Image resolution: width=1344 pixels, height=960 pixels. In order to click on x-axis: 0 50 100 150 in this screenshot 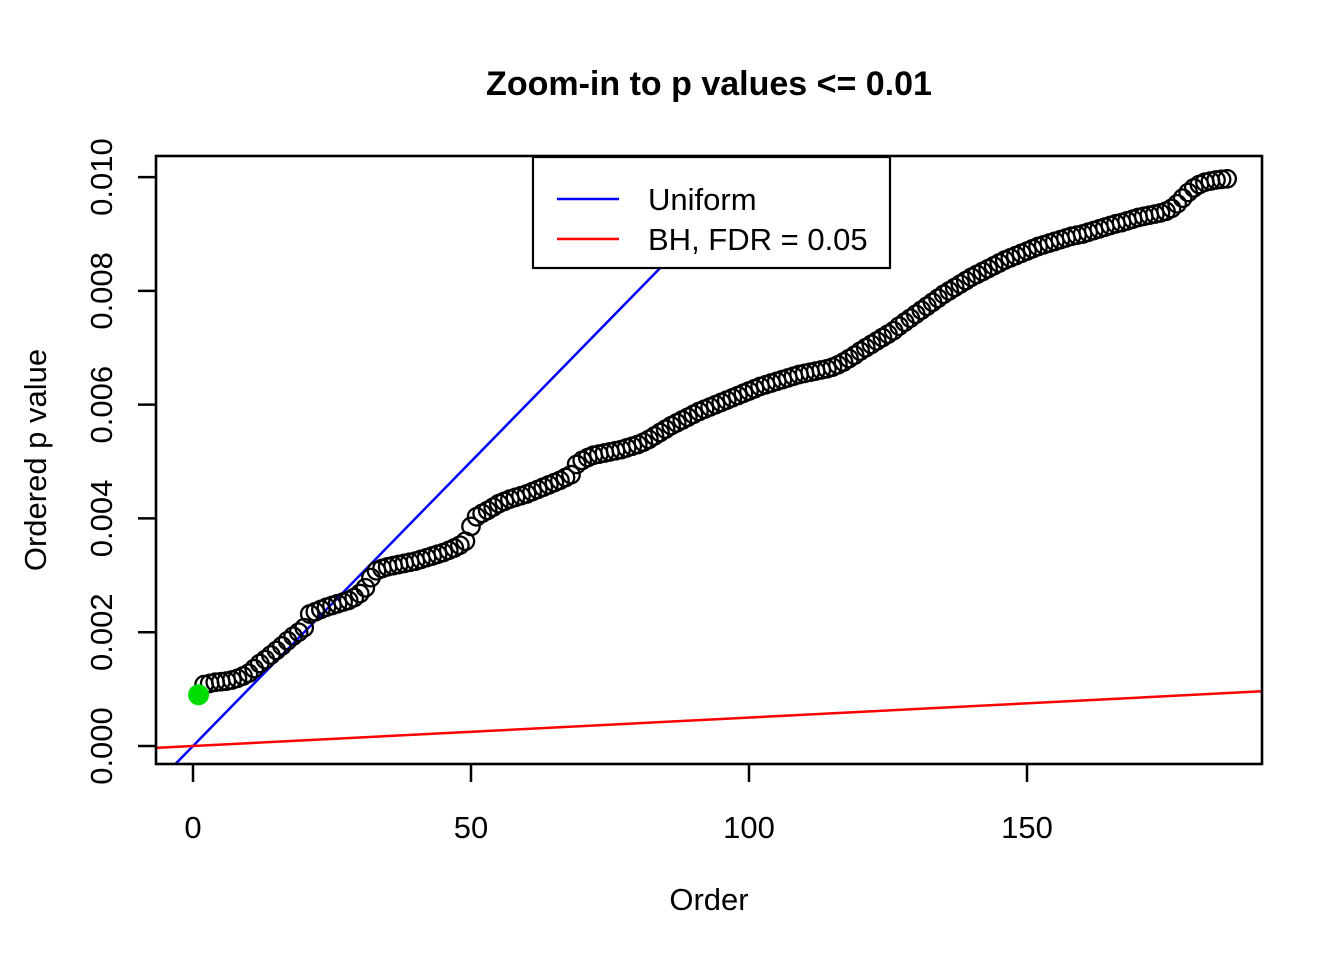, I will do `click(618, 804)`.